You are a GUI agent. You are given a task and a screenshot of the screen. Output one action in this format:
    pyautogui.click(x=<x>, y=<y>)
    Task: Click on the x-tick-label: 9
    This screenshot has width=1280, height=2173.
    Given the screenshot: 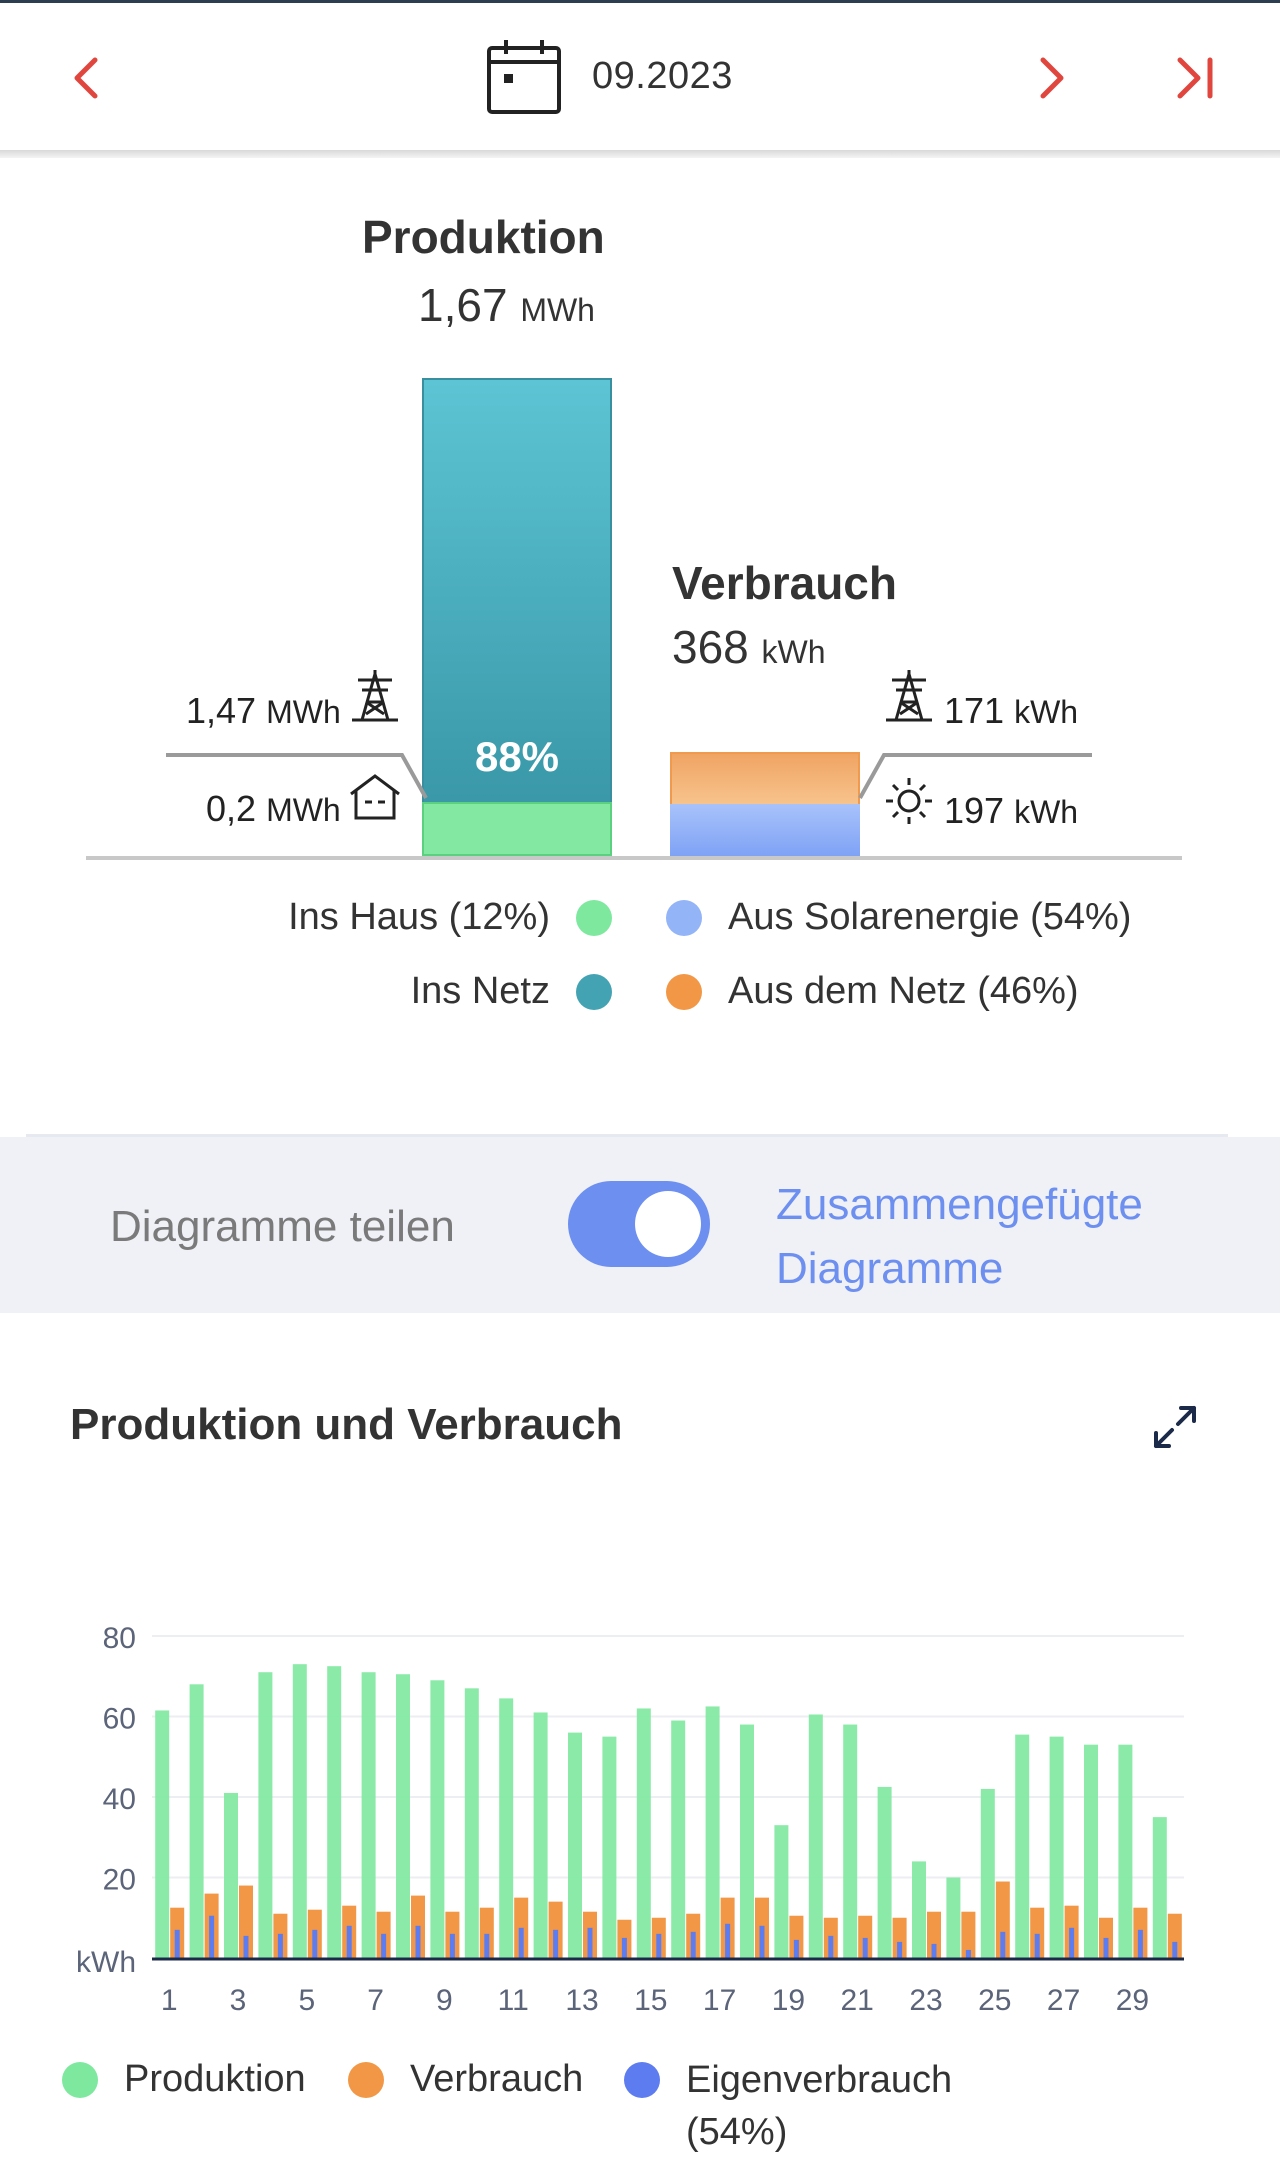 What is the action you would take?
    pyautogui.click(x=444, y=2000)
    